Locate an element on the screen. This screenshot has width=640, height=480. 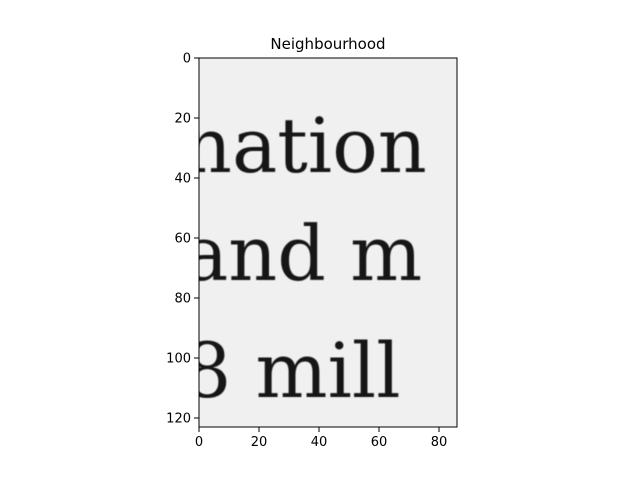
x-tick-label-0: 0 is located at coordinates (199, 442).